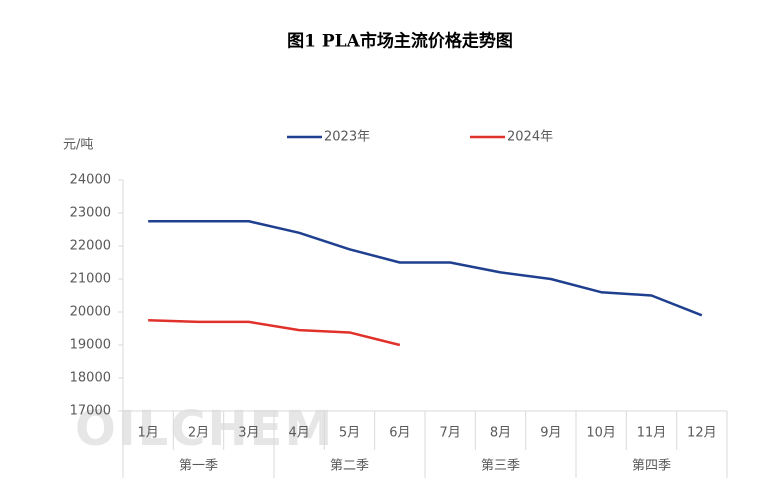 Image resolution: width=773 pixels, height=502 pixels. I want to click on x-tick-label: 3月, so click(248, 433).